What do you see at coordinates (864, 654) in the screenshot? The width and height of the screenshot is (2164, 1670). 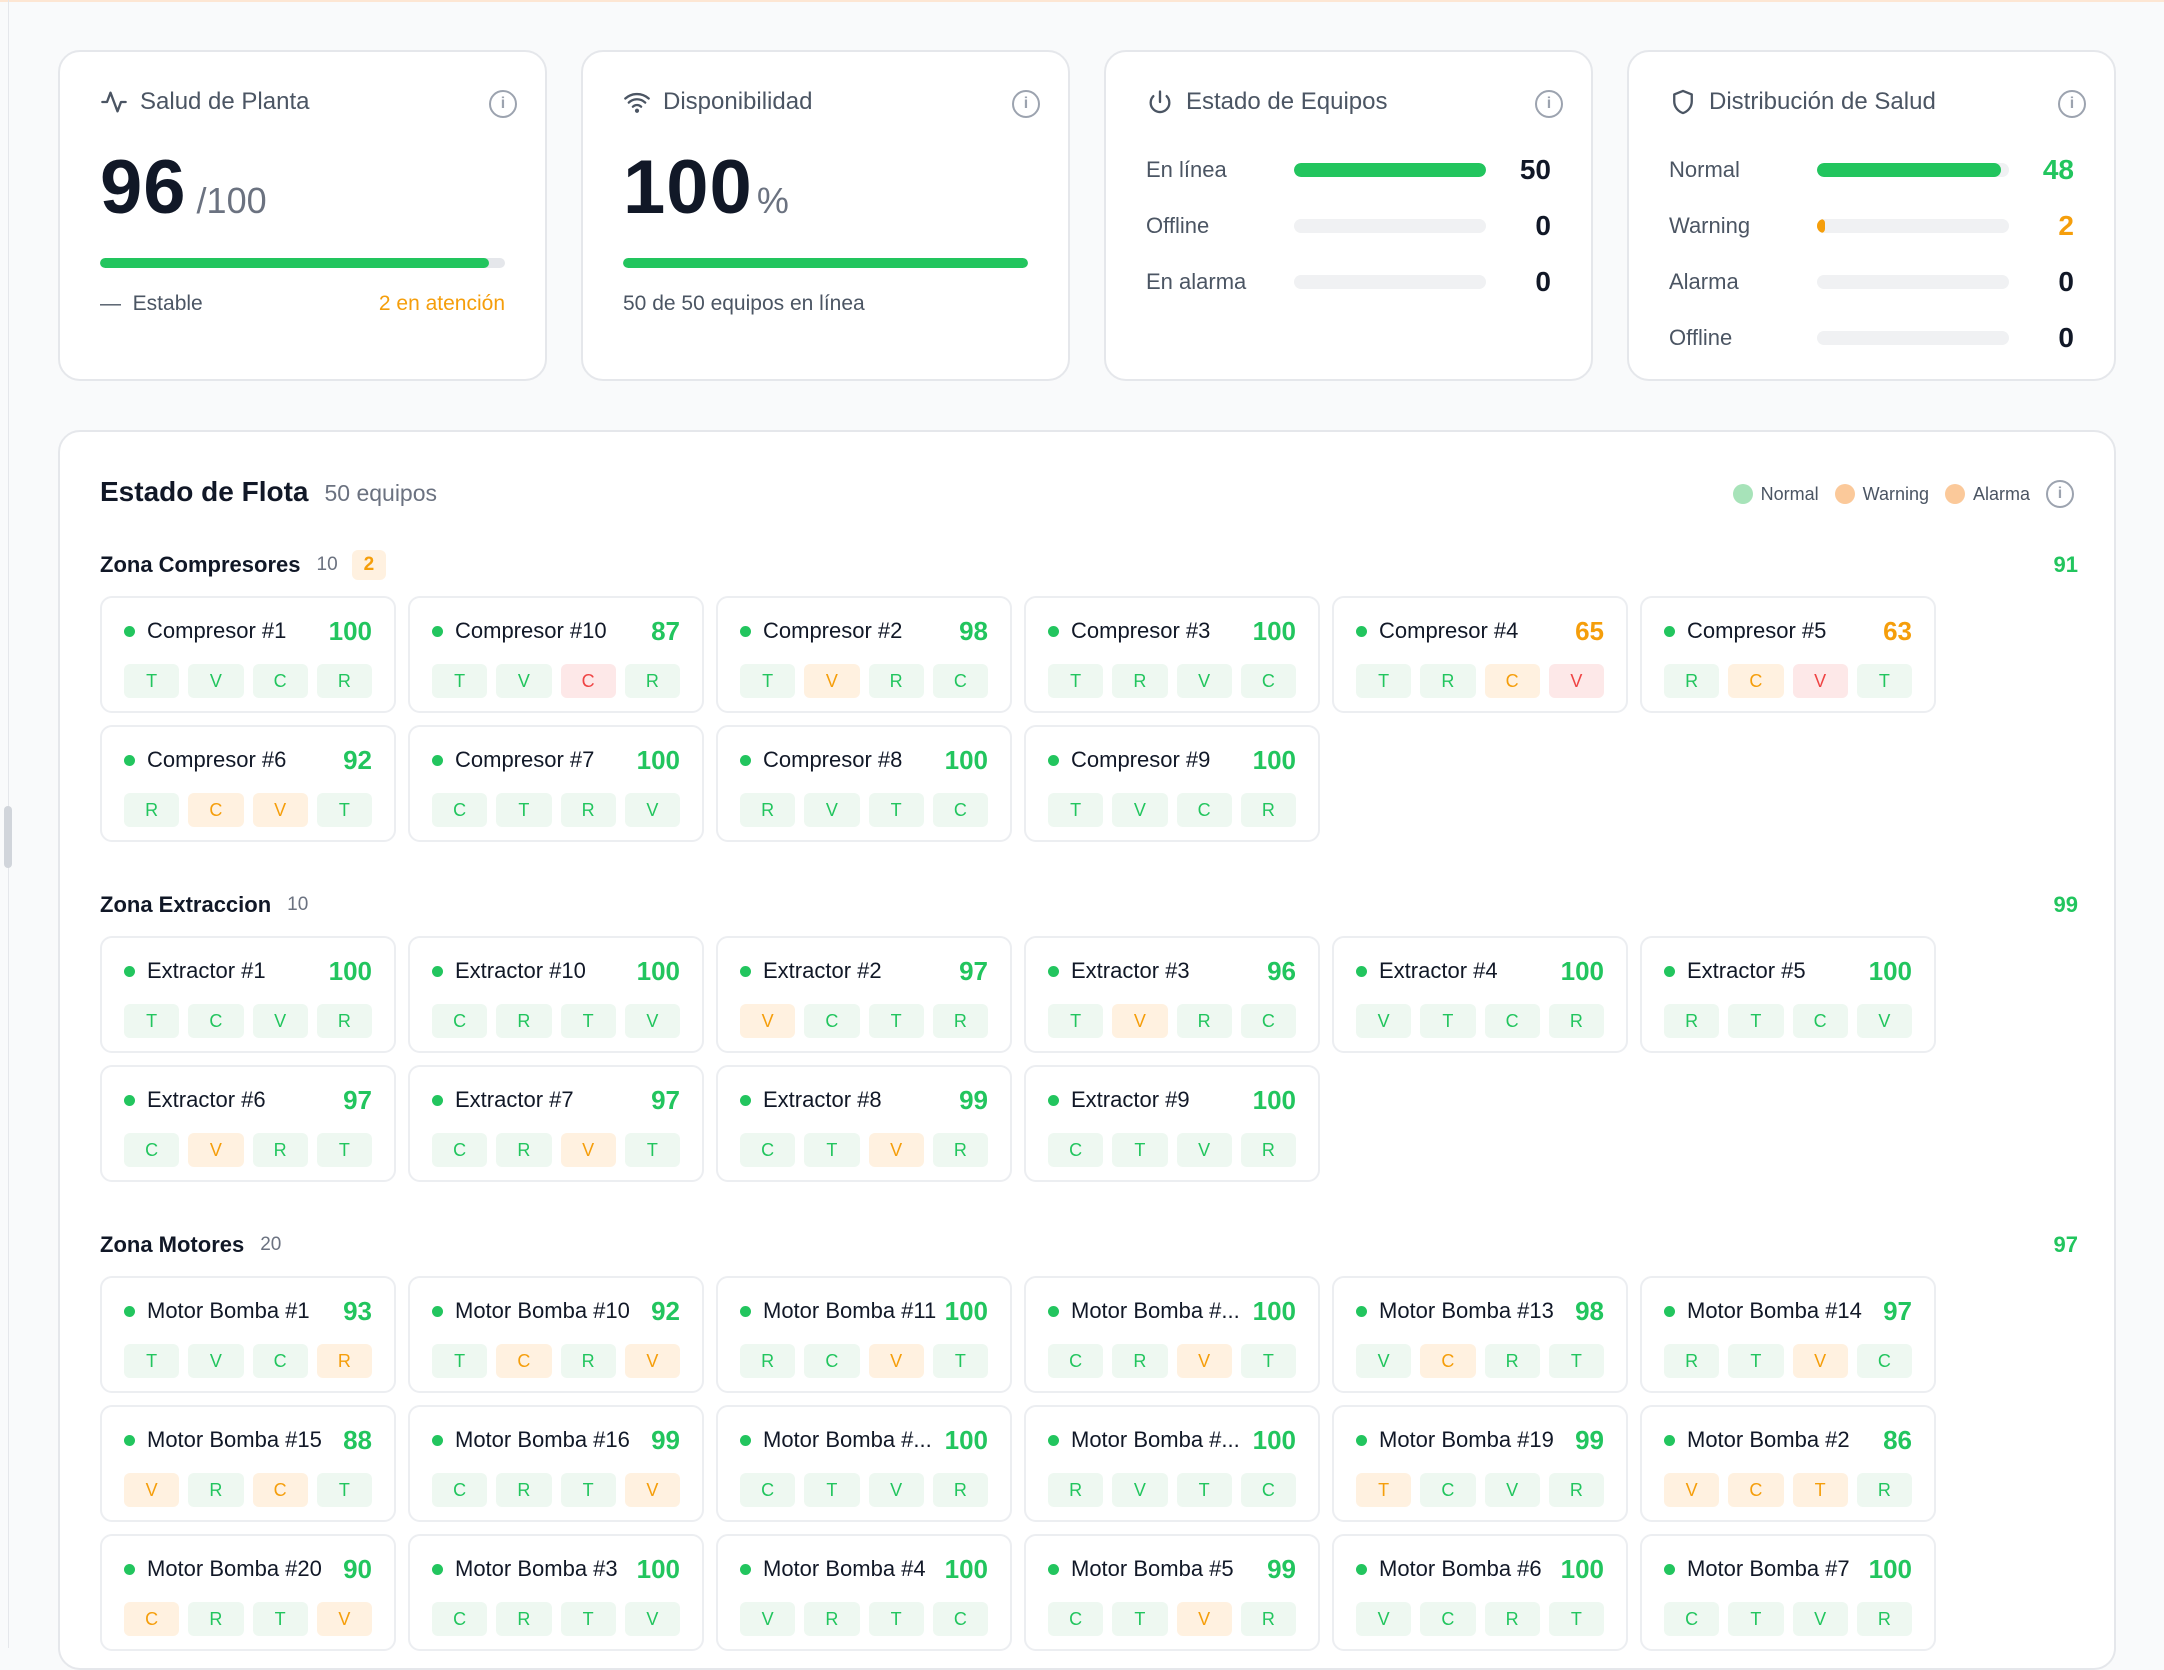 I see `equipment-card: Compresor #2 98 T V R C` at bounding box center [864, 654].